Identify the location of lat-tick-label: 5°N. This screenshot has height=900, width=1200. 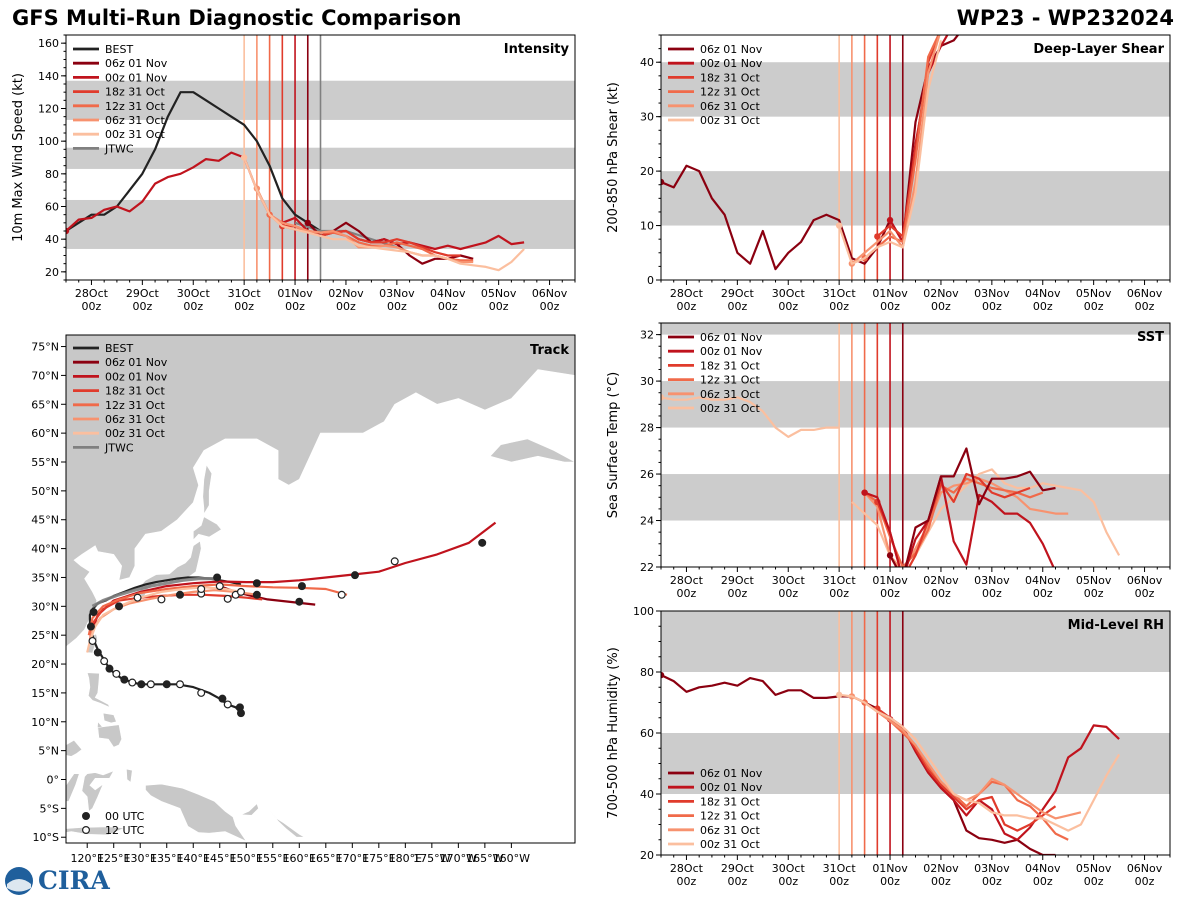
(48, 751).